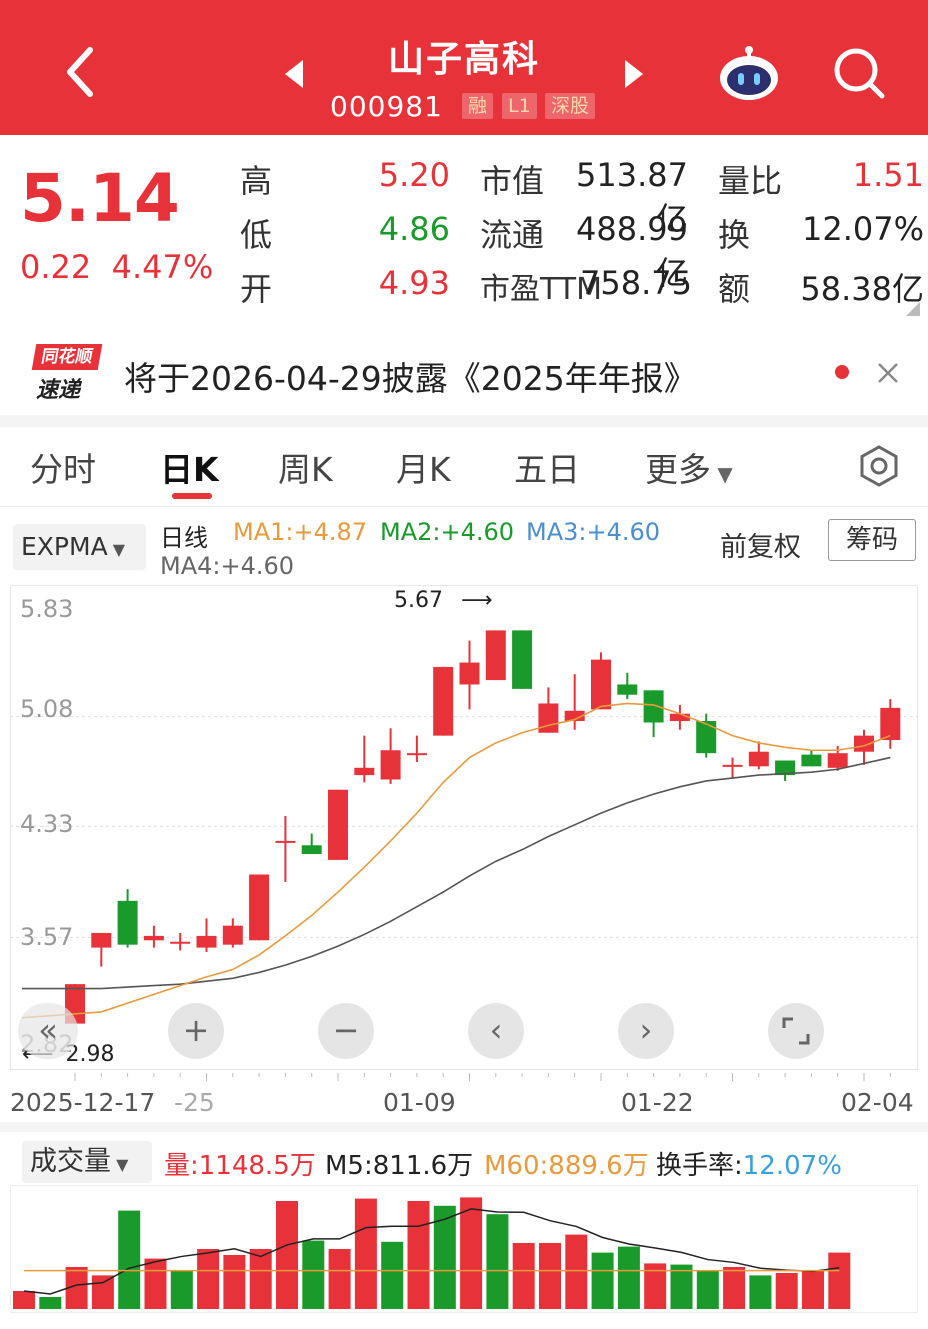 This screenshot has width=928, height=1329. I want to click on ma2-value: MA2:+4.60, so click(447, 532).